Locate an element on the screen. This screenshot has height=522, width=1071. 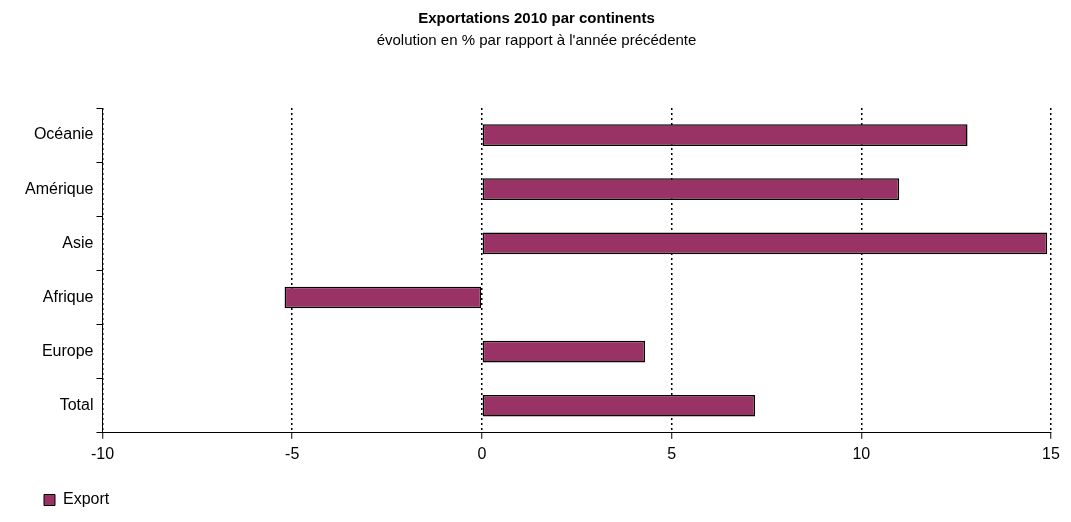
x-tick-label: 10 is located at coordinates (861, 453).